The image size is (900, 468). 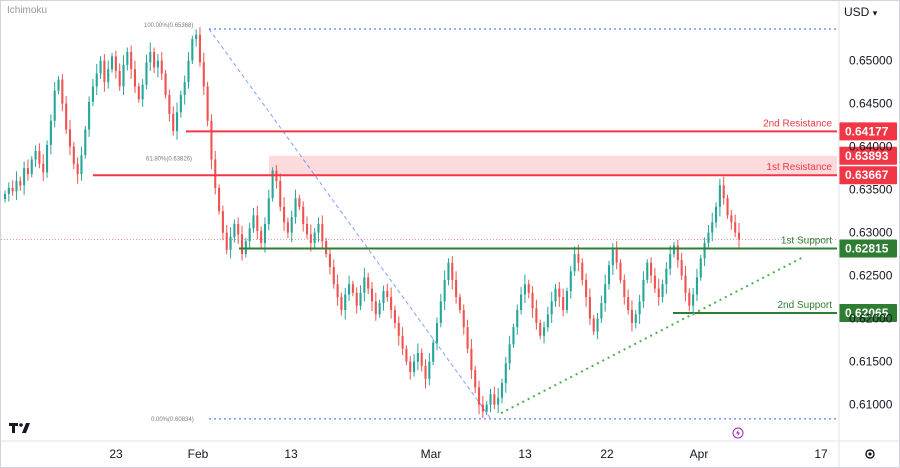 I want to click on gear-icon, so click(x=870, y=454).